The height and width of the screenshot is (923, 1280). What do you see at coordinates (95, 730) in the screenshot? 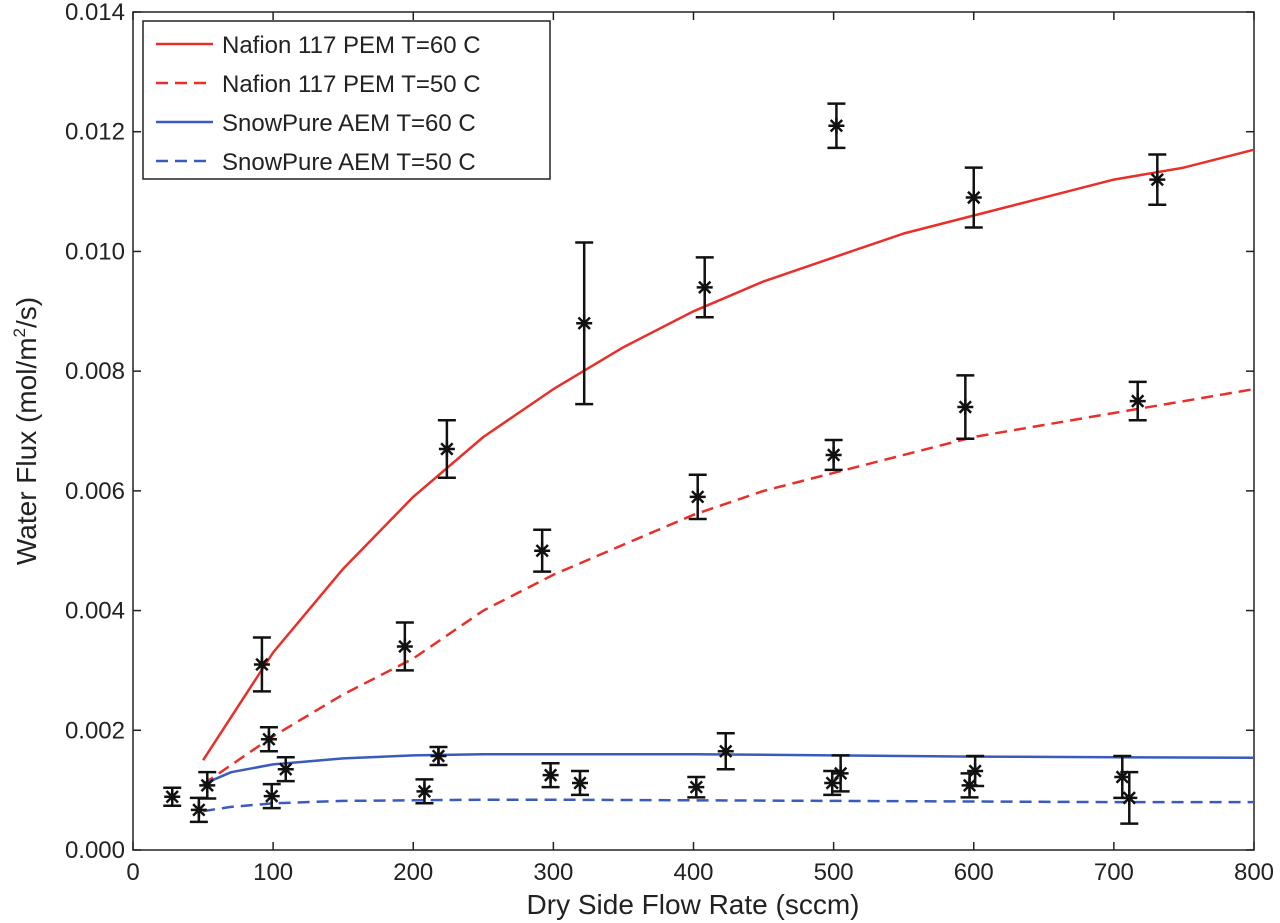
I see `y-tick-label: 0.002` at bounding box center [95, 730].